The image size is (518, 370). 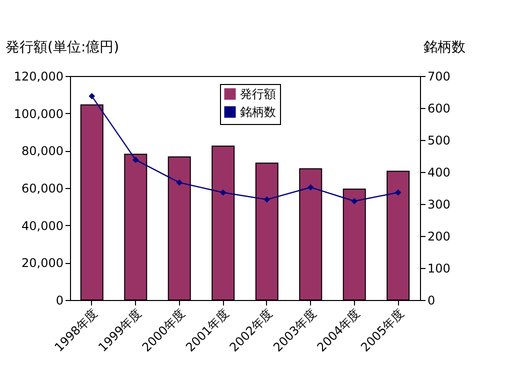 What do you see at coordinates (63, 48) in the screenshot?
I see `y-axis-title: 発行額(単位:億円)` at bounding box center [63, 48].